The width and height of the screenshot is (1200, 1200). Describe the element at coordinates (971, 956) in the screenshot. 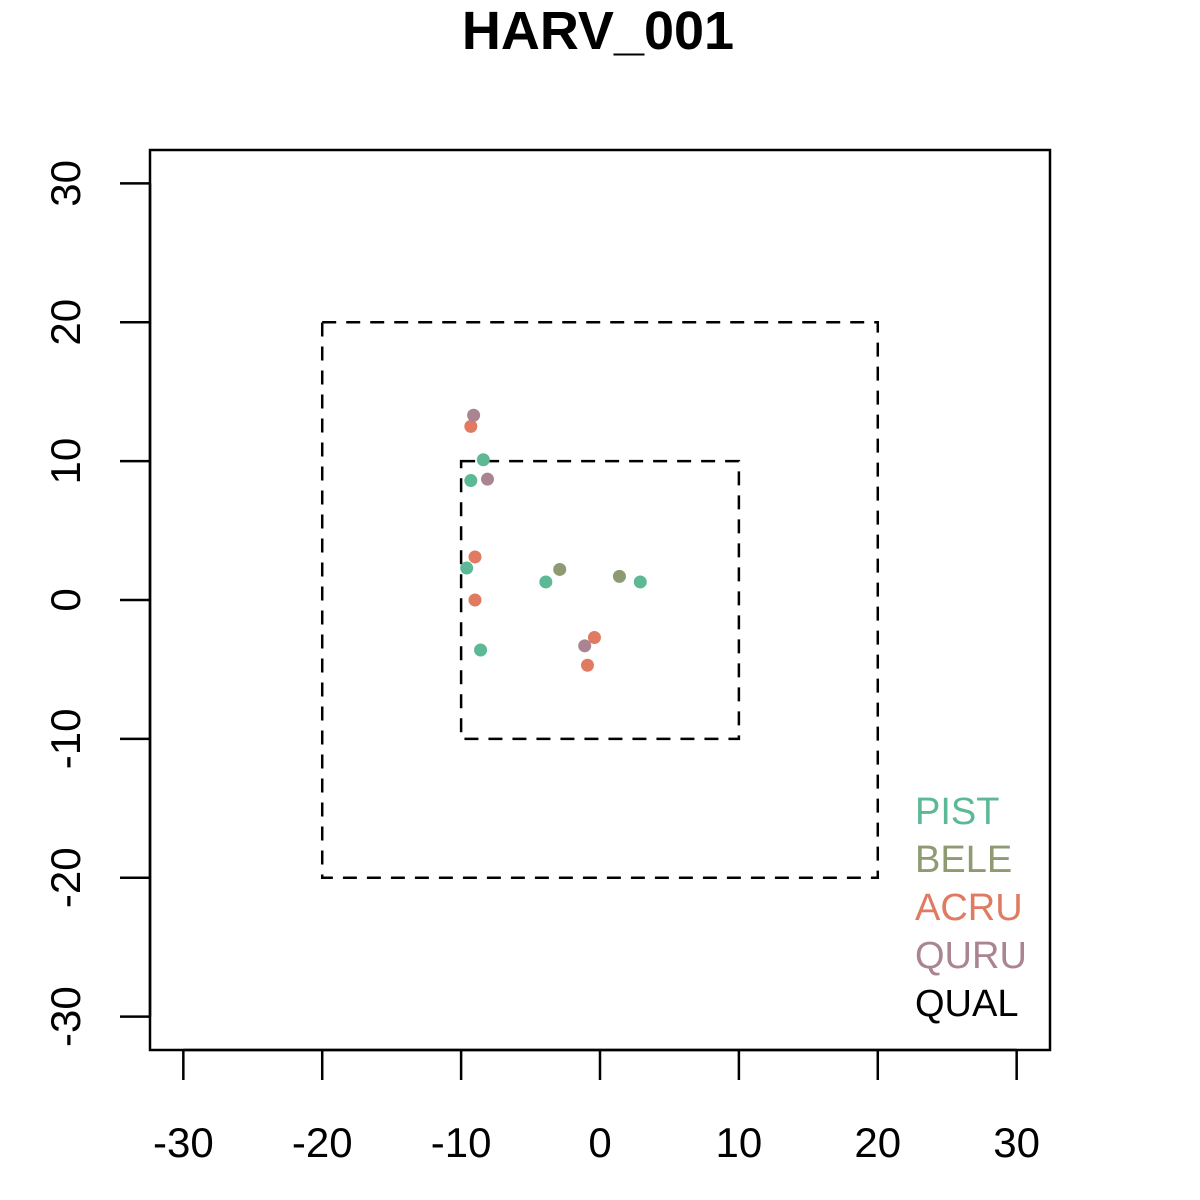

I see `legend-item-quru: QURU` at that location.